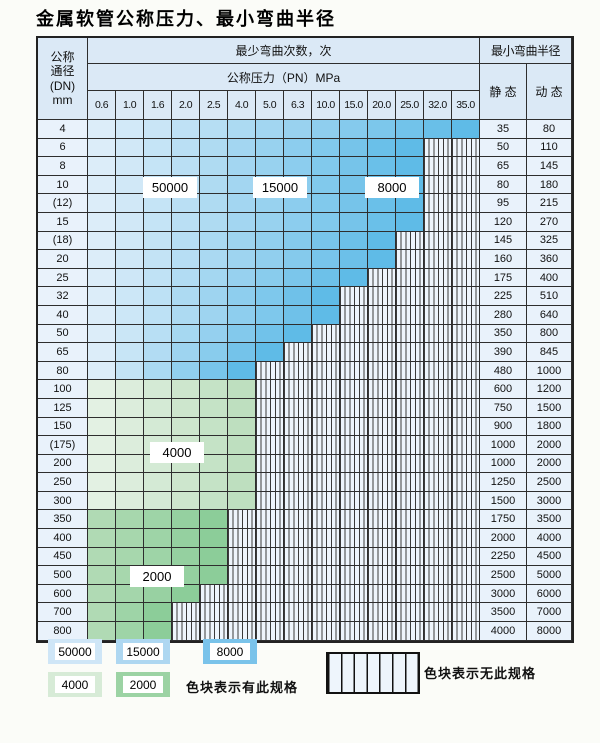 The width and height of the screenshot is (600, 743). What do you see at coordinates (503, 315) in the screenshot?
I see `static-value-cell: 280` at bounding box center [503, 315].